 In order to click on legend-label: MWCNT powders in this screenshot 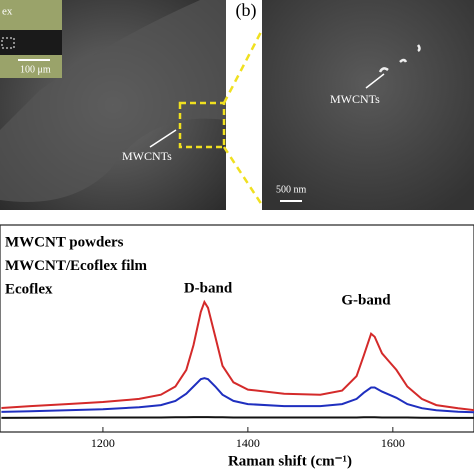, I will do `click(64, 242)`.